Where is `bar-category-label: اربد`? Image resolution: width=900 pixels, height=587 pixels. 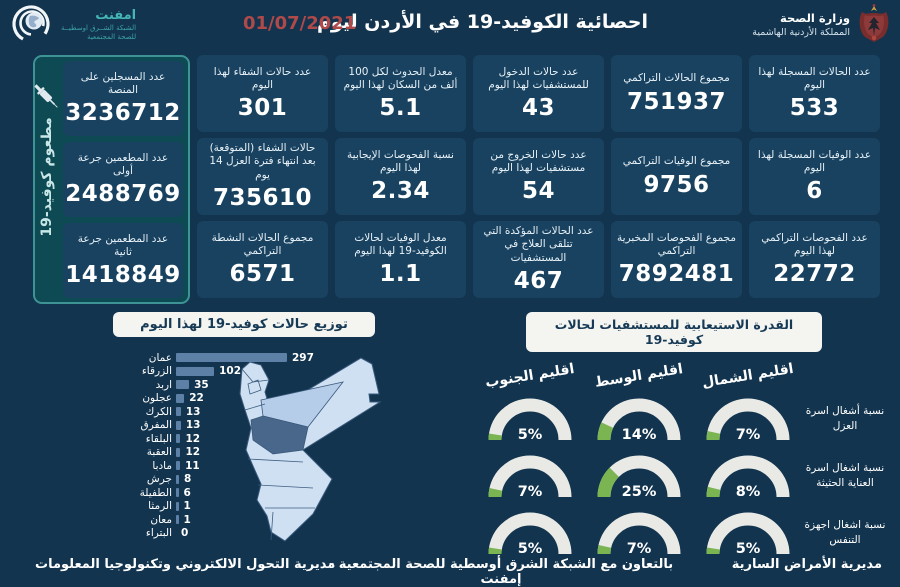
bar-category-label: اربد is located at coordinates (163, 384).